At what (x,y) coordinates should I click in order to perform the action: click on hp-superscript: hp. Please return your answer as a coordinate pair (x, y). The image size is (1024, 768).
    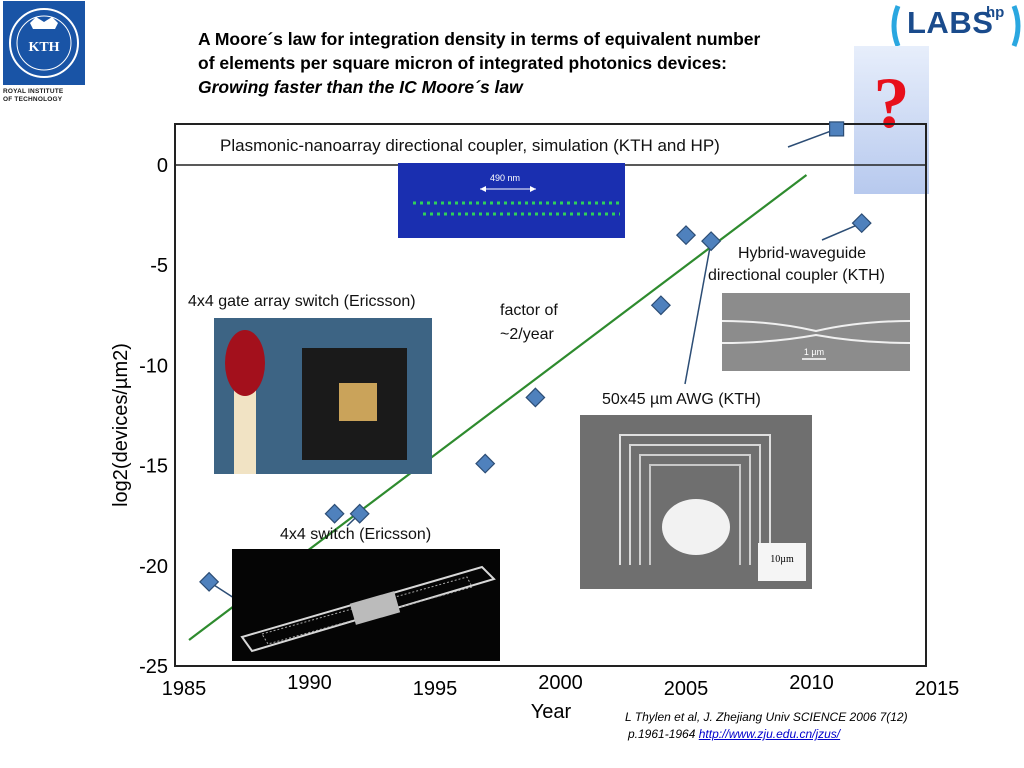
    Looking at the image, I should click on (995, 12).